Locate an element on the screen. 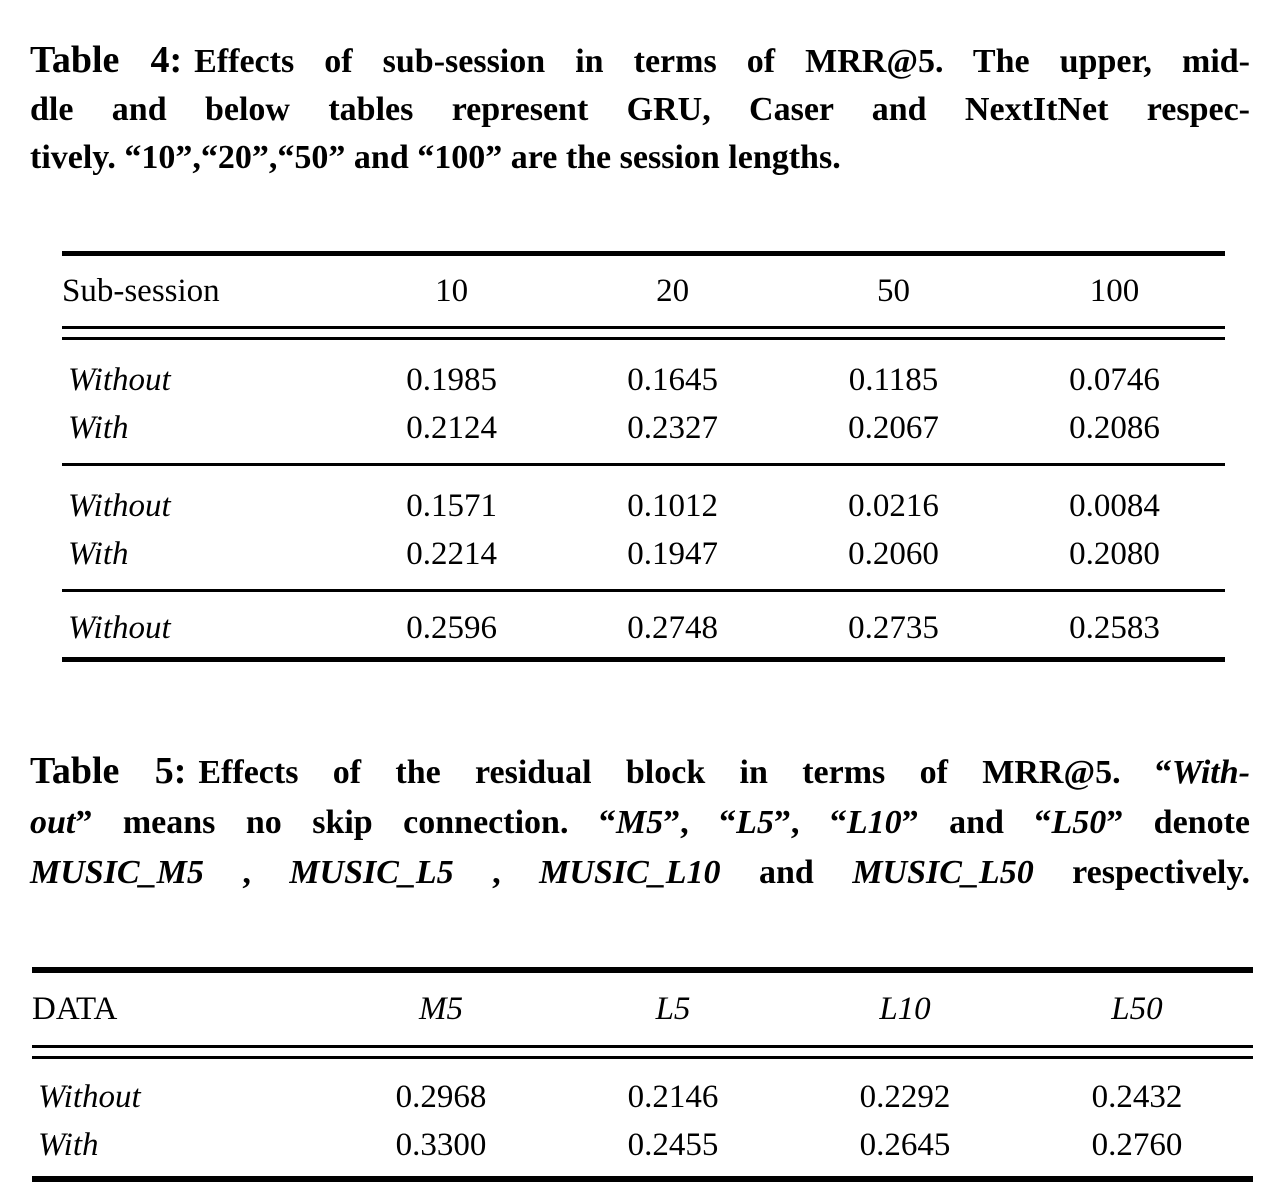 Image resolution: width=1276 pixels, height=1192 pixels. cell-value: 0.2124 is located at coordinates (451, 427).